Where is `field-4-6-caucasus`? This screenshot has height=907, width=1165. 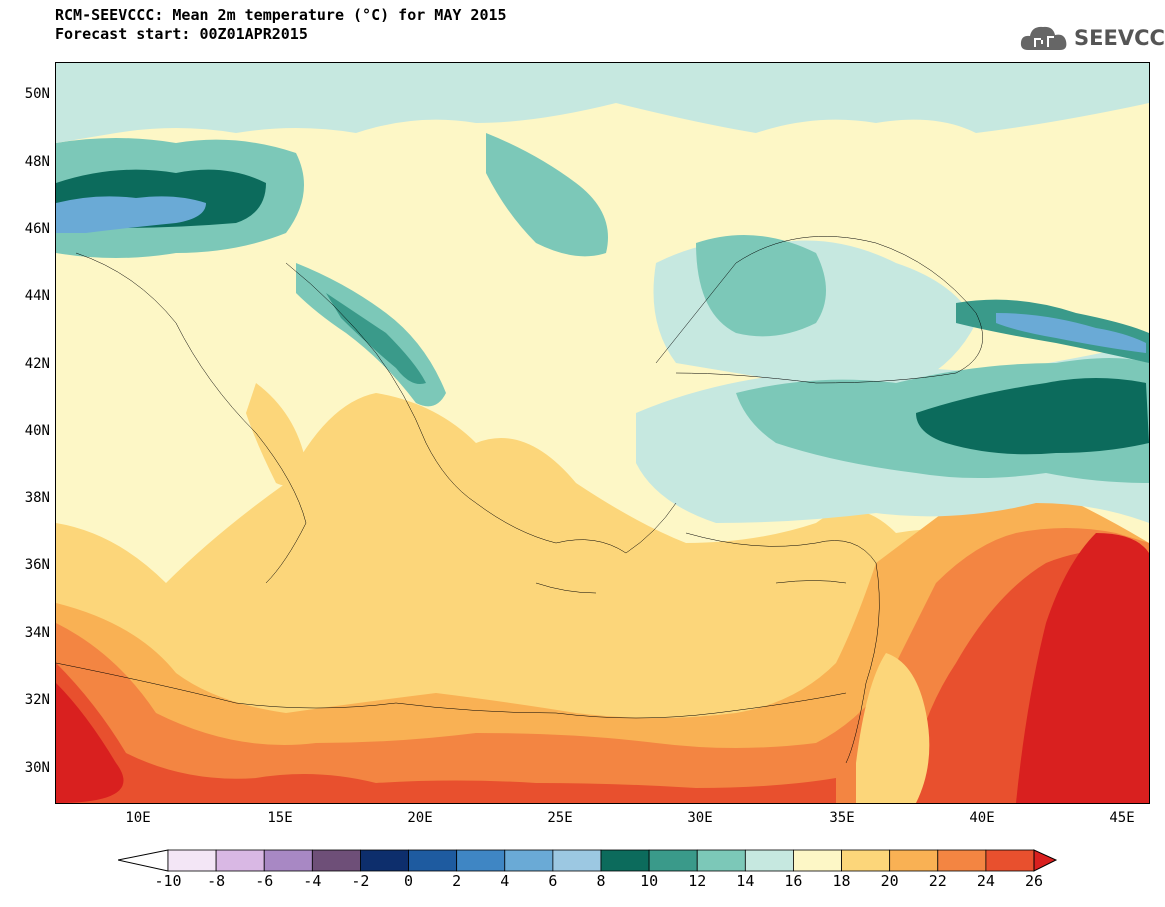
field-4-6-caucasus is located at coordinates (1071, 333).